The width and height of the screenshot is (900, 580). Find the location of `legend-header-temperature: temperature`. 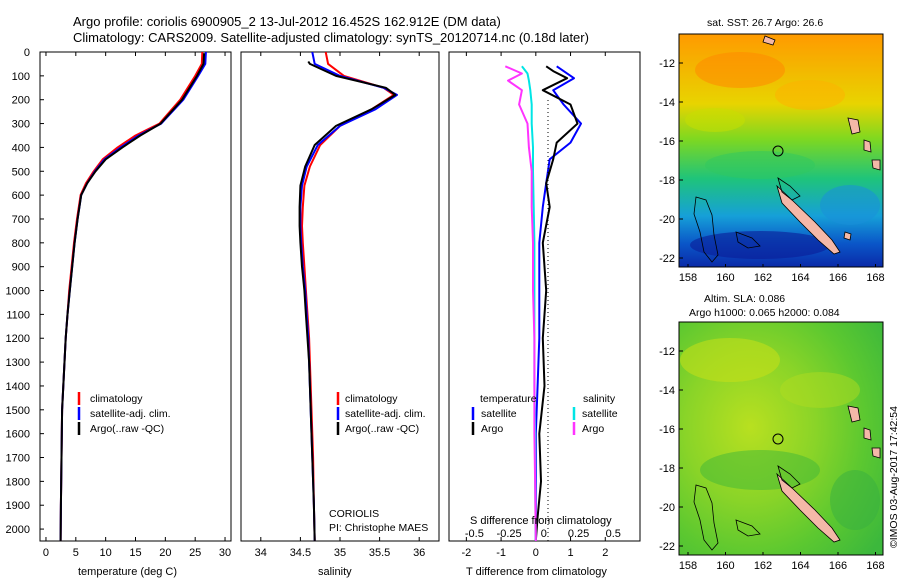

legend-header-temperature: temperature is located at coordinates (508, 399).